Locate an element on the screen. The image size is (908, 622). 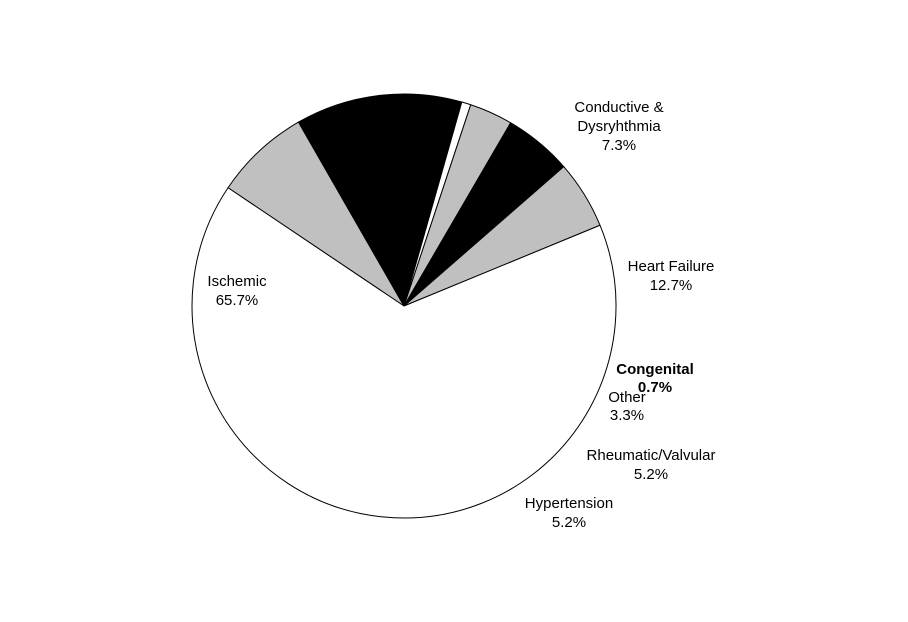
label-hypertension-value: 5.2% is located at coordinates (569, 522).